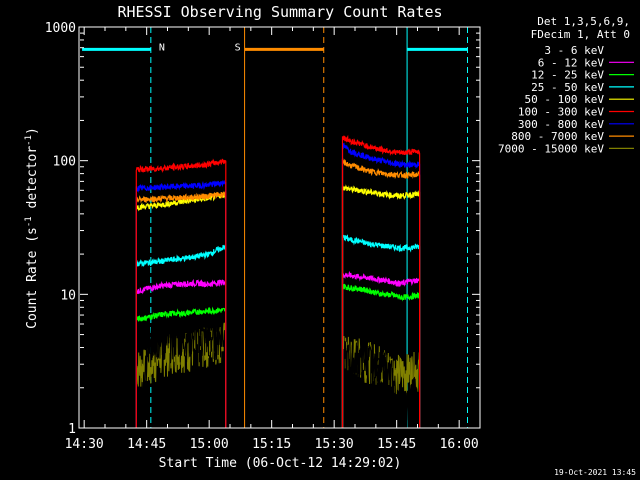 This screenshot has height=480, width=640. I want to click on legend-label: 7000 - 15000 keV, so click(551, 148).